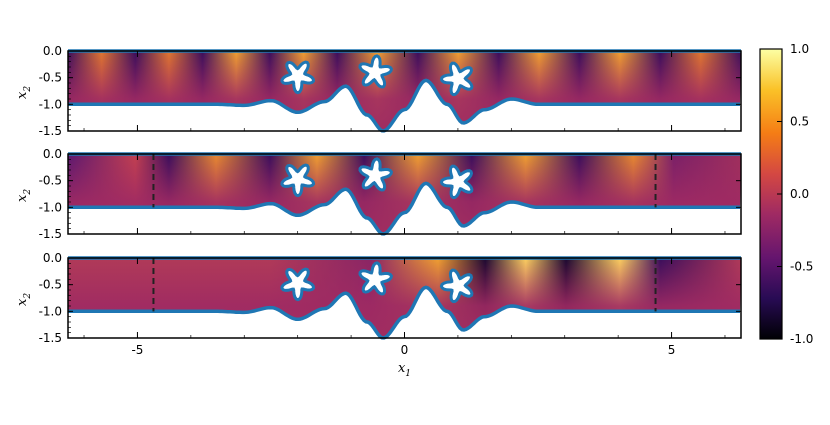 The width and height of the screenshot is (830, 425). I want to click on x-axis-label-text: x1, so click(404, 370).